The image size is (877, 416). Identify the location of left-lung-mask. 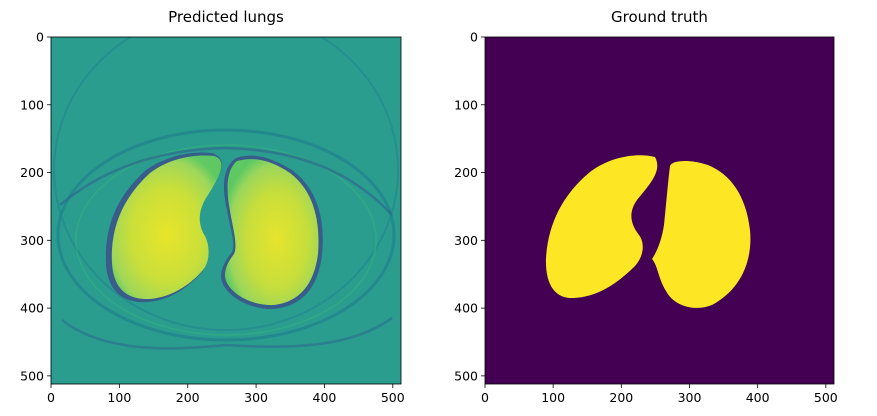
(601, 227).